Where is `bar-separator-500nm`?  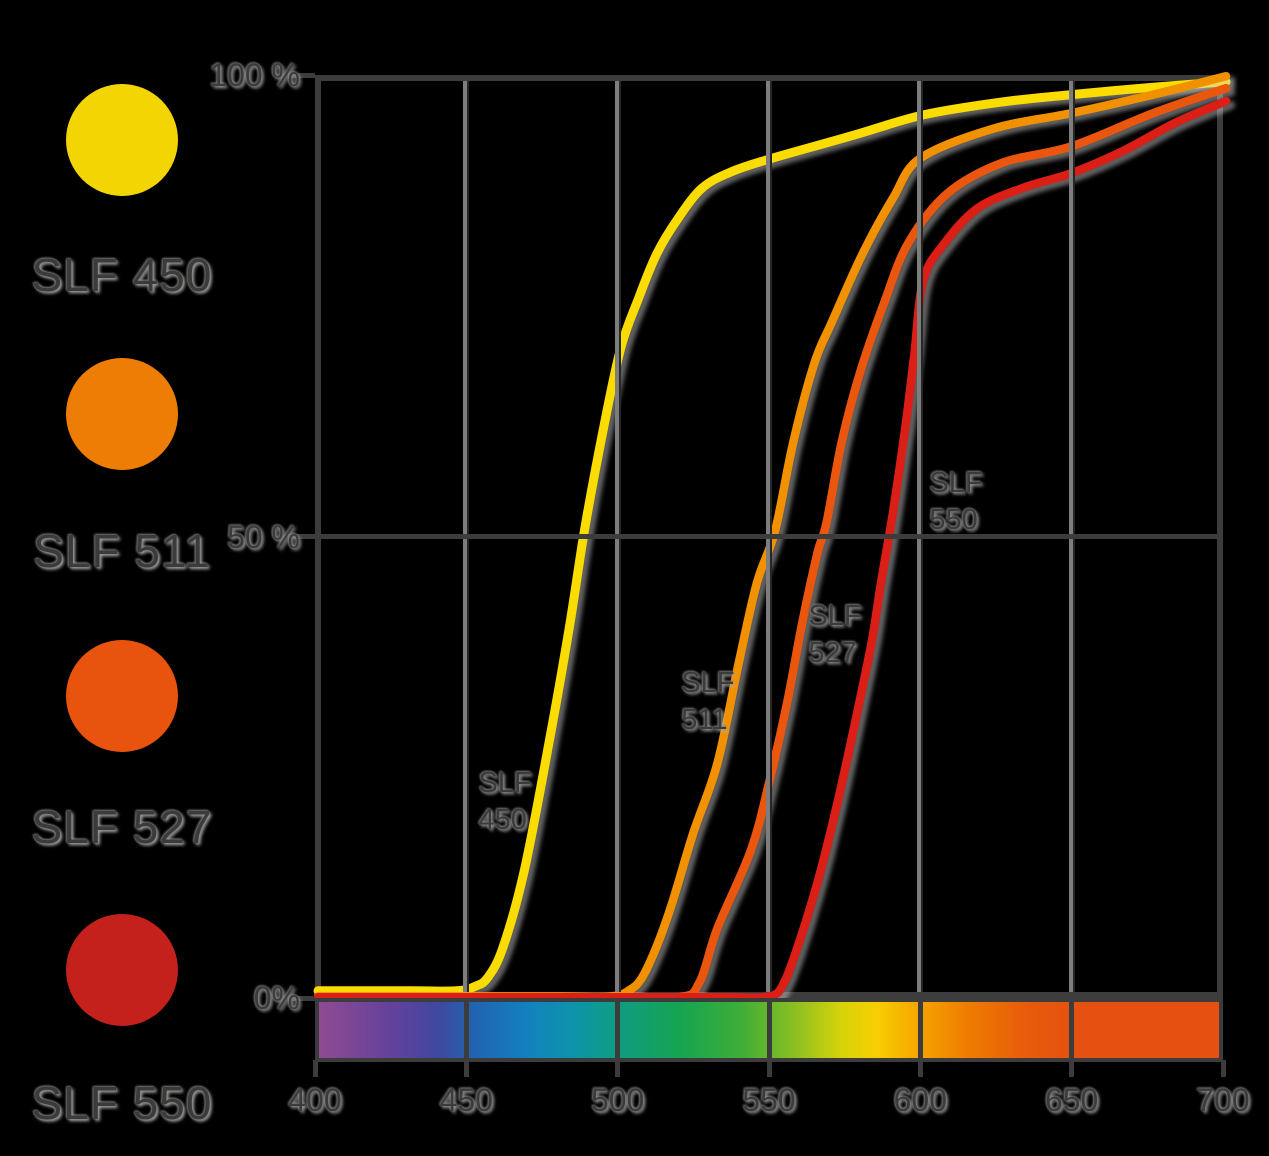
bar-separator-500nm is located at coordinates (618, 1030).